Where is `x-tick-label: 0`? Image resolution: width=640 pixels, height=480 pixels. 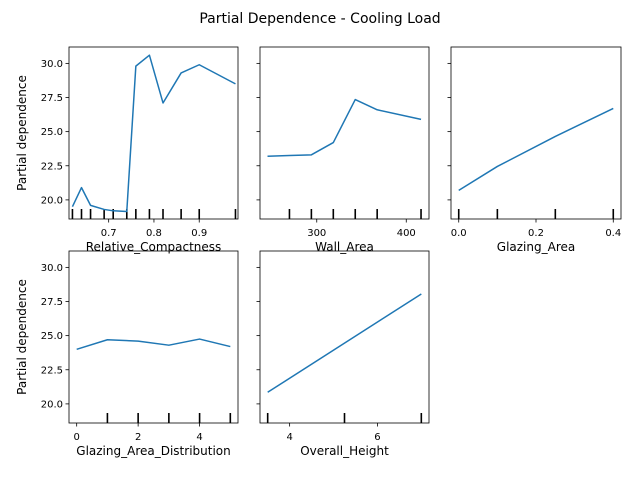 x-tick-label: 0 is located at coordinates (76, 437).